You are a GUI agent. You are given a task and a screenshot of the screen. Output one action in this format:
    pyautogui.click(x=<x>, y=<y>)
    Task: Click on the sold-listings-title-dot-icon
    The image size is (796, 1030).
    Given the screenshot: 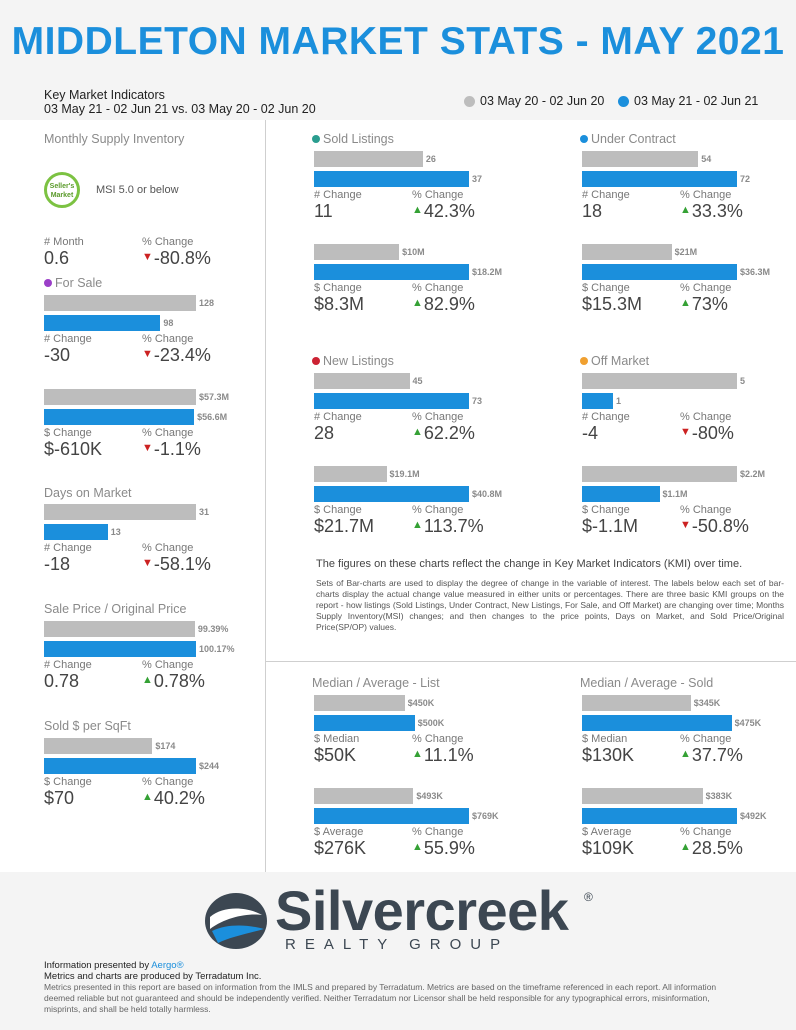 What is the action you would take?
    pyautogui.click(x=316, y=139)
    